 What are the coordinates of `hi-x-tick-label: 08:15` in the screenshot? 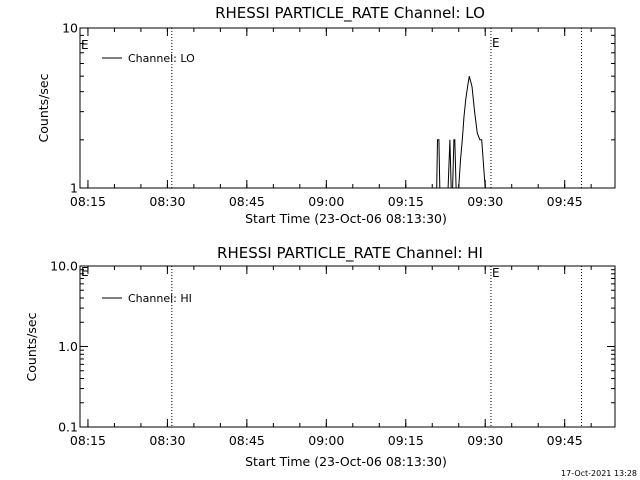 It's located at (88, 440).